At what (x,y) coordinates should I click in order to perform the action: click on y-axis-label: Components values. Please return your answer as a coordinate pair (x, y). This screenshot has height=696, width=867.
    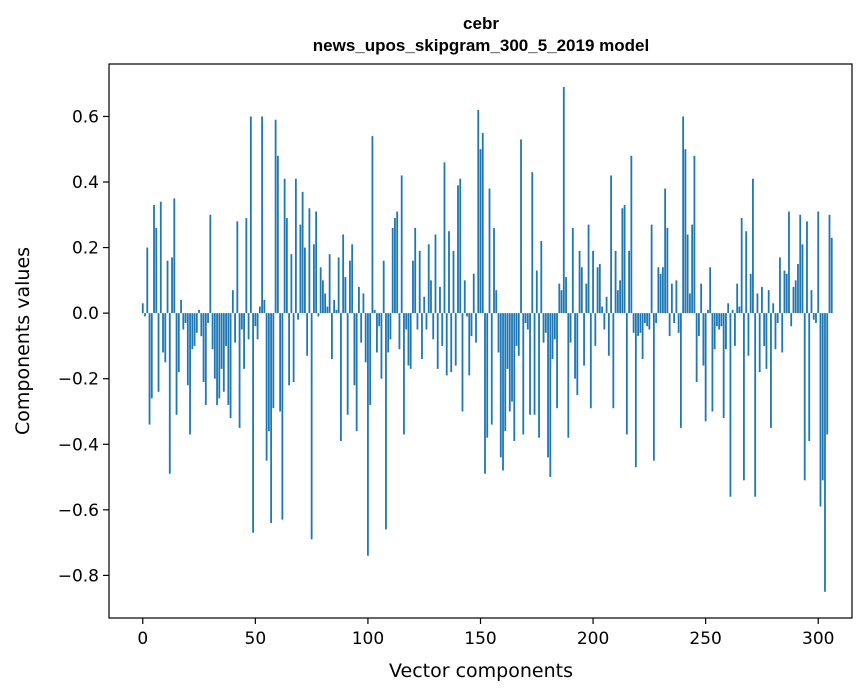
    Looking at the image, I should click on (23, 341).